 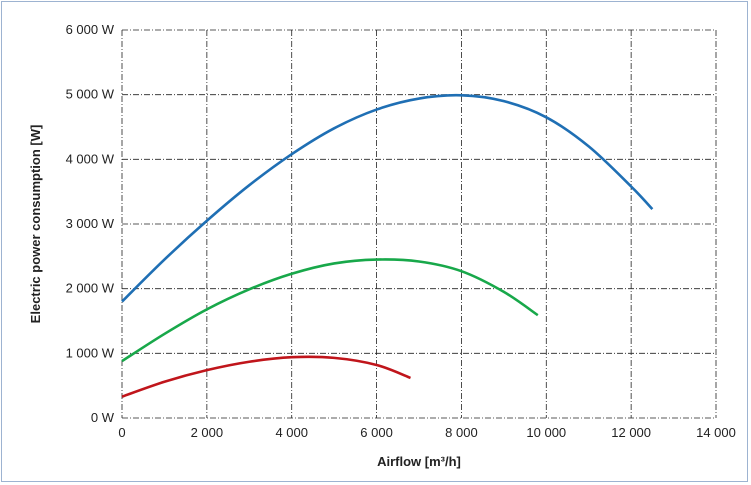 I want to click on y-tick-label: 3 000 W, so click(x=90, y=223).